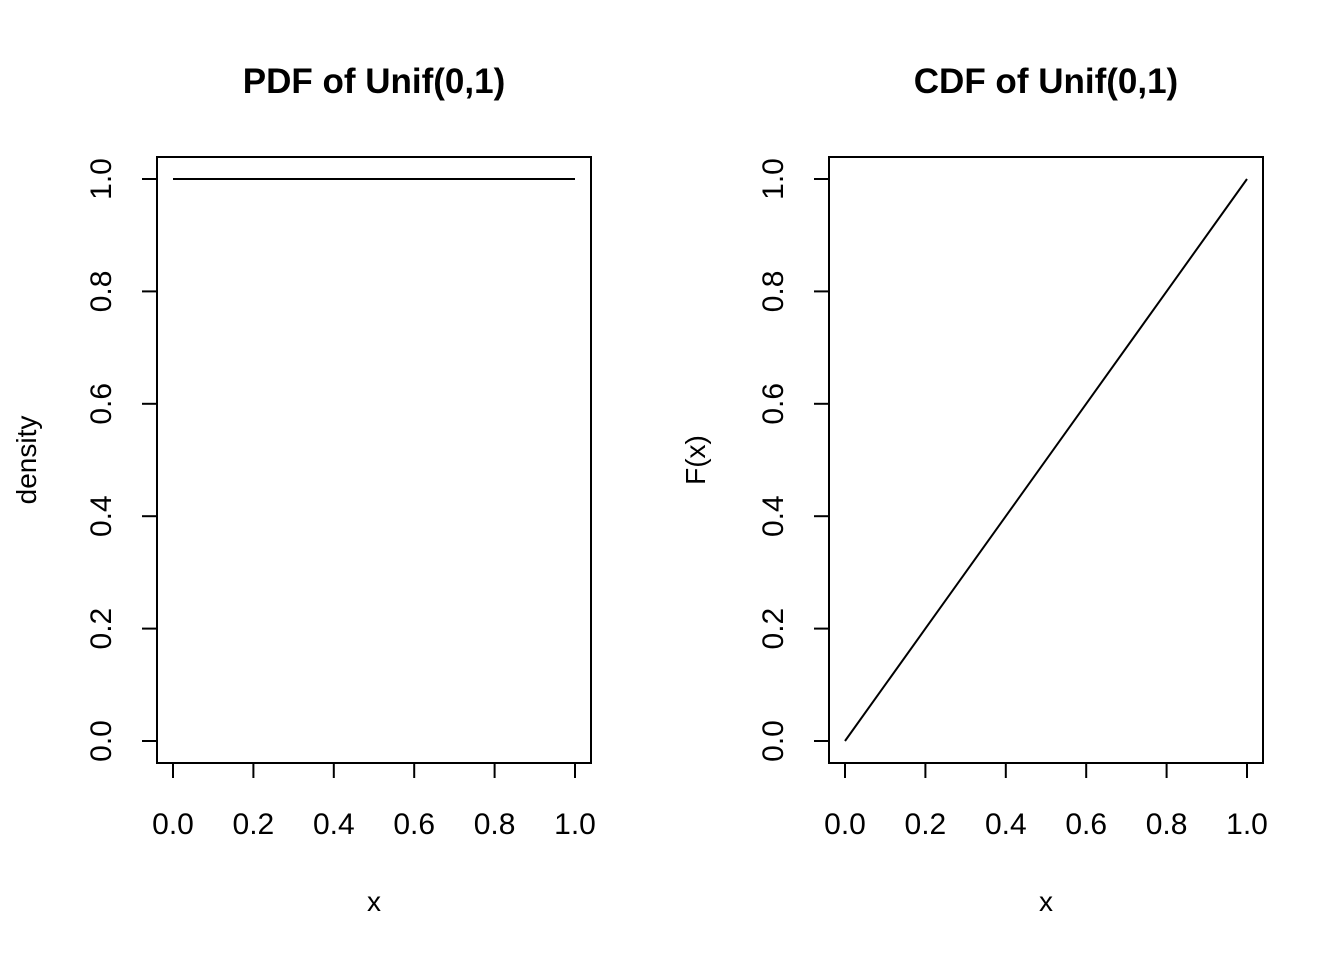  Describe the element at coordinates (695, 460) in the screenshot. I see `cdf-y-axis-label: F(x)` at that location.